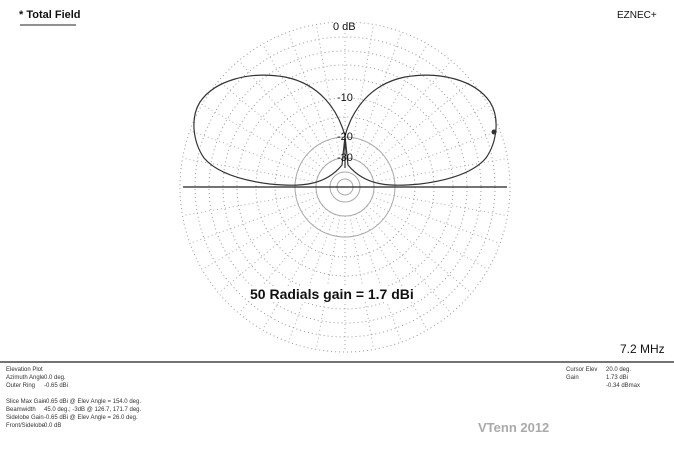 The image size is (674, 453). Describe the element at coordinates (582, 370) in the screenshot. I see `info-label: Cursor Elev` at that location.